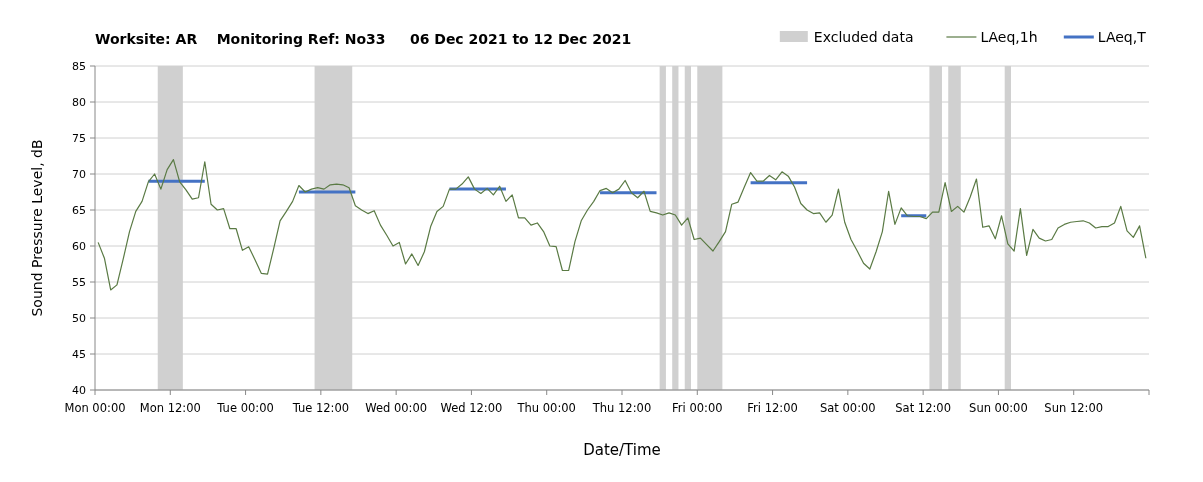 This screenshot has height=482, width=1203. Describe the element at coordinates (622, 450) in the screenshot. I see `x-axis-title: Date/Time` at that location.